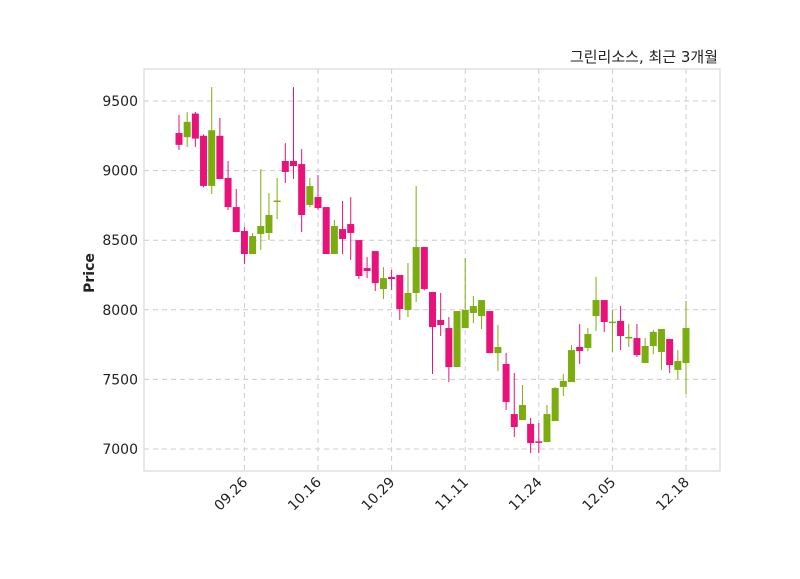 This screenshot has height=579, width=800. I want to click on y-tick-label: 7000, so click(120, 450).